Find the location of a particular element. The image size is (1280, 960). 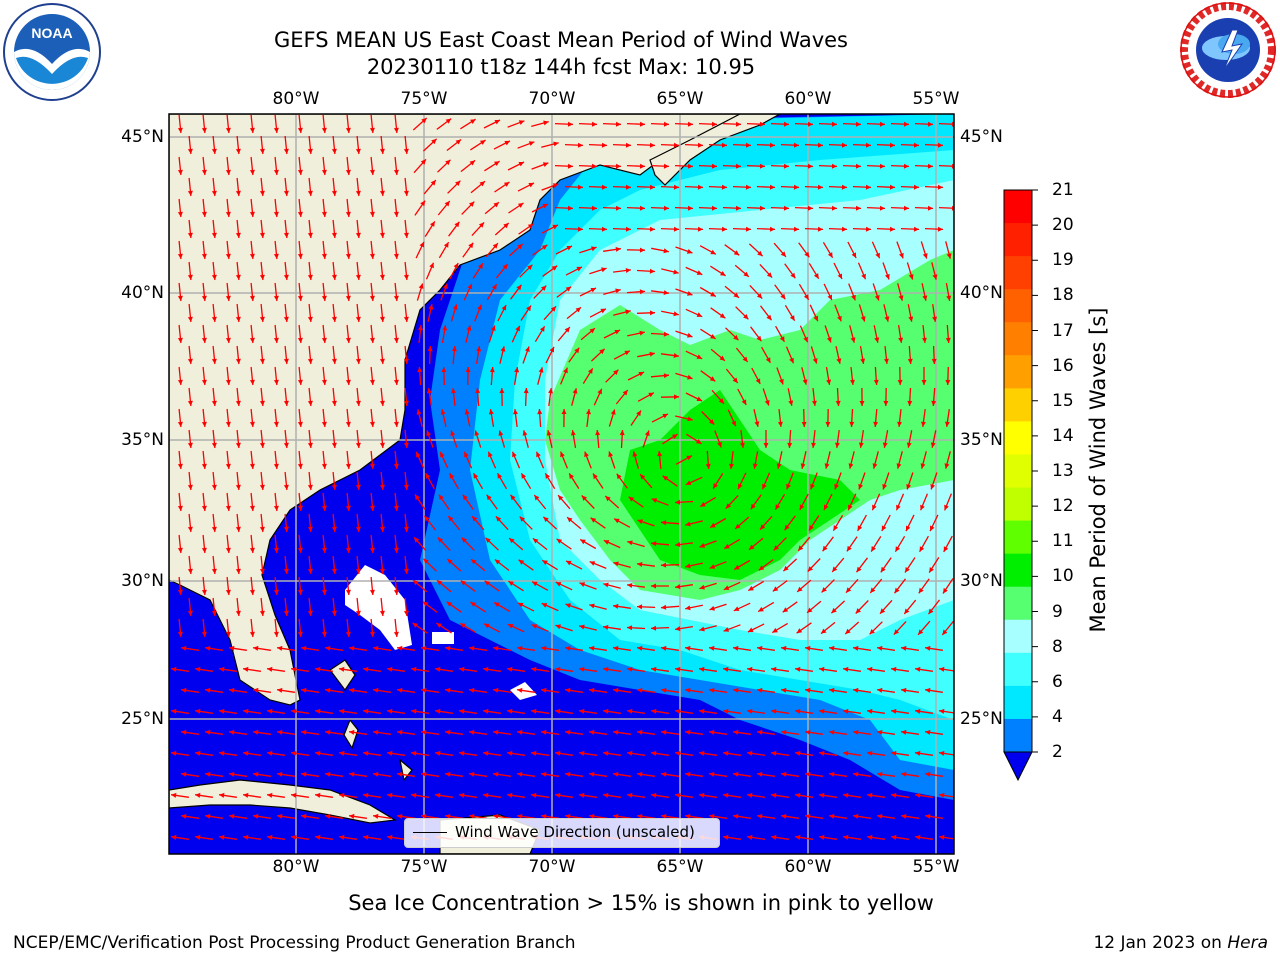

lat-tick-right: 40°N is located at coordinates (981, 293).